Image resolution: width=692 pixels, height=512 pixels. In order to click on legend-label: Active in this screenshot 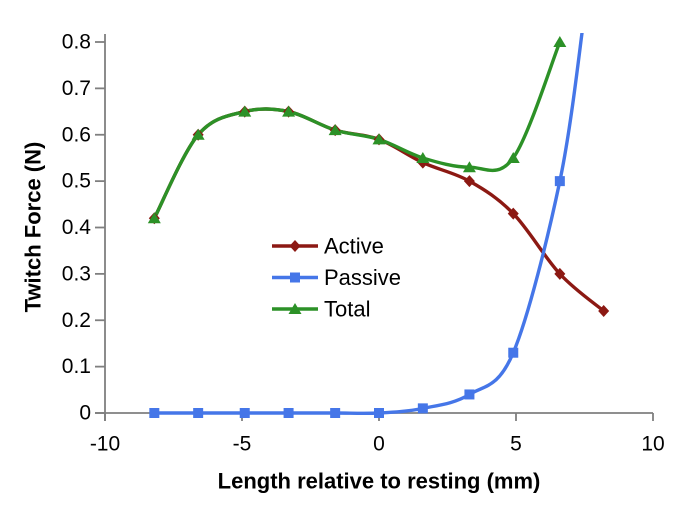, I will do `click(354, 246)`.